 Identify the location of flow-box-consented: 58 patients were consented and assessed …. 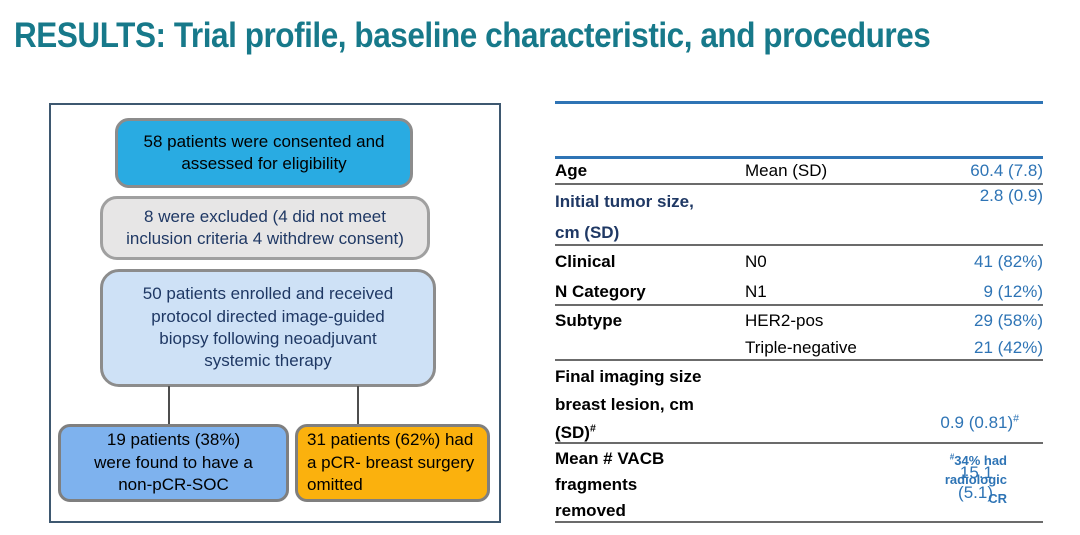
(264, 153).